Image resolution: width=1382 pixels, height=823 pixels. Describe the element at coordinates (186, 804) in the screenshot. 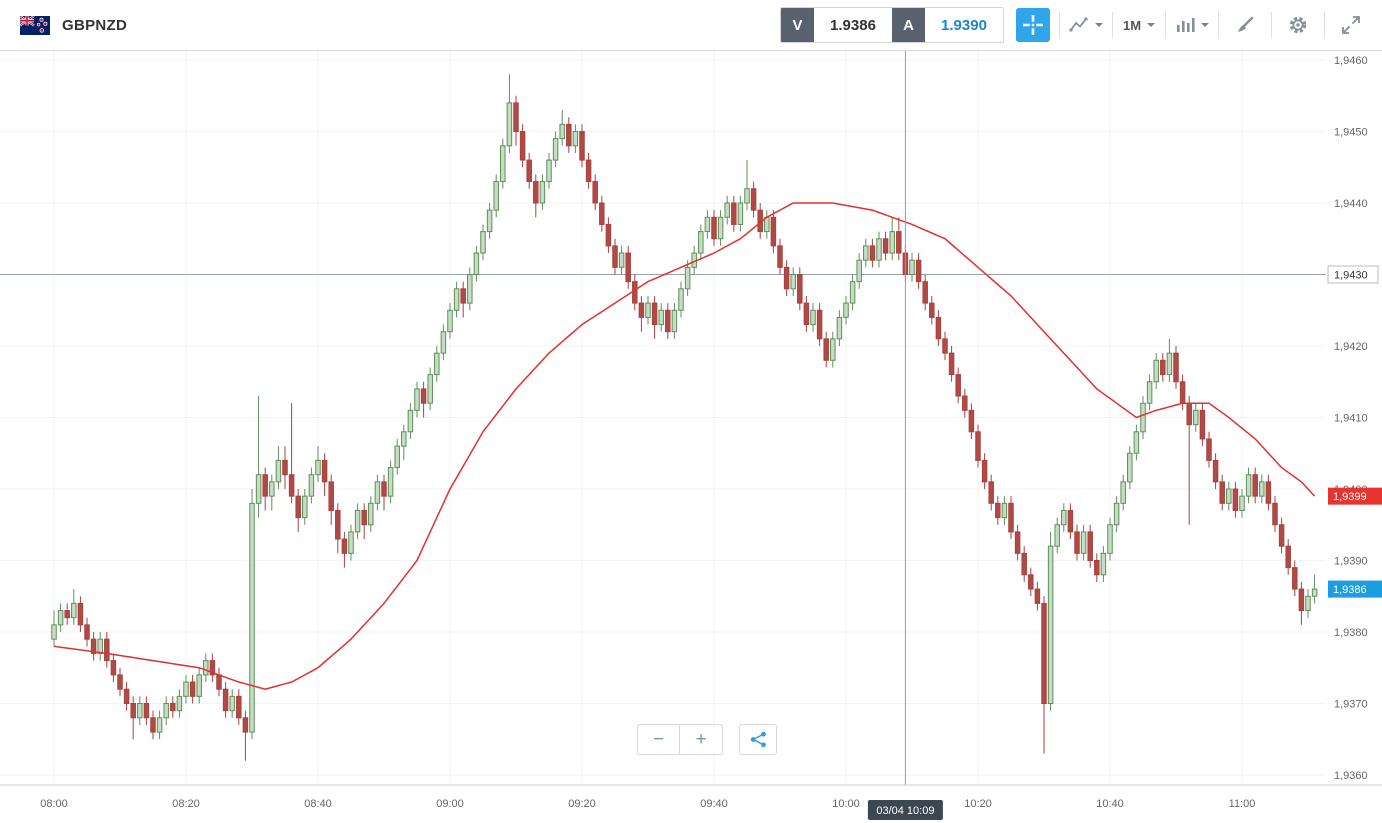

I see `svg-text: 08:20` at that location.